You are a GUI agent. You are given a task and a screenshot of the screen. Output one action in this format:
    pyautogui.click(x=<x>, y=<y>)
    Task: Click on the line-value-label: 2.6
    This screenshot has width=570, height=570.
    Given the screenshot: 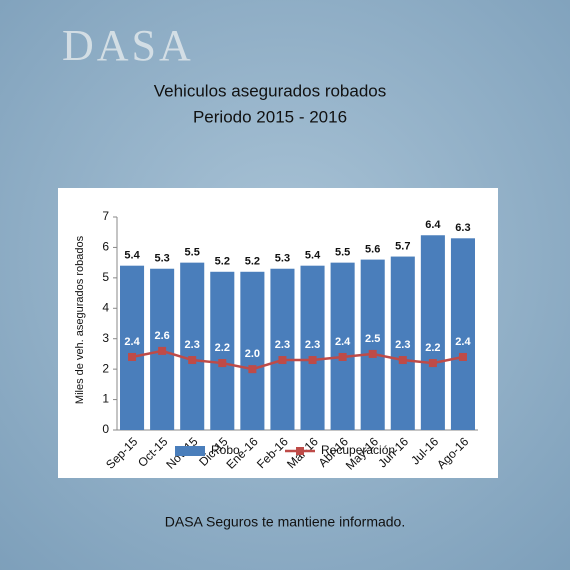 What is the action you would take?
    pyautogui.click(x=161, y=336)
    